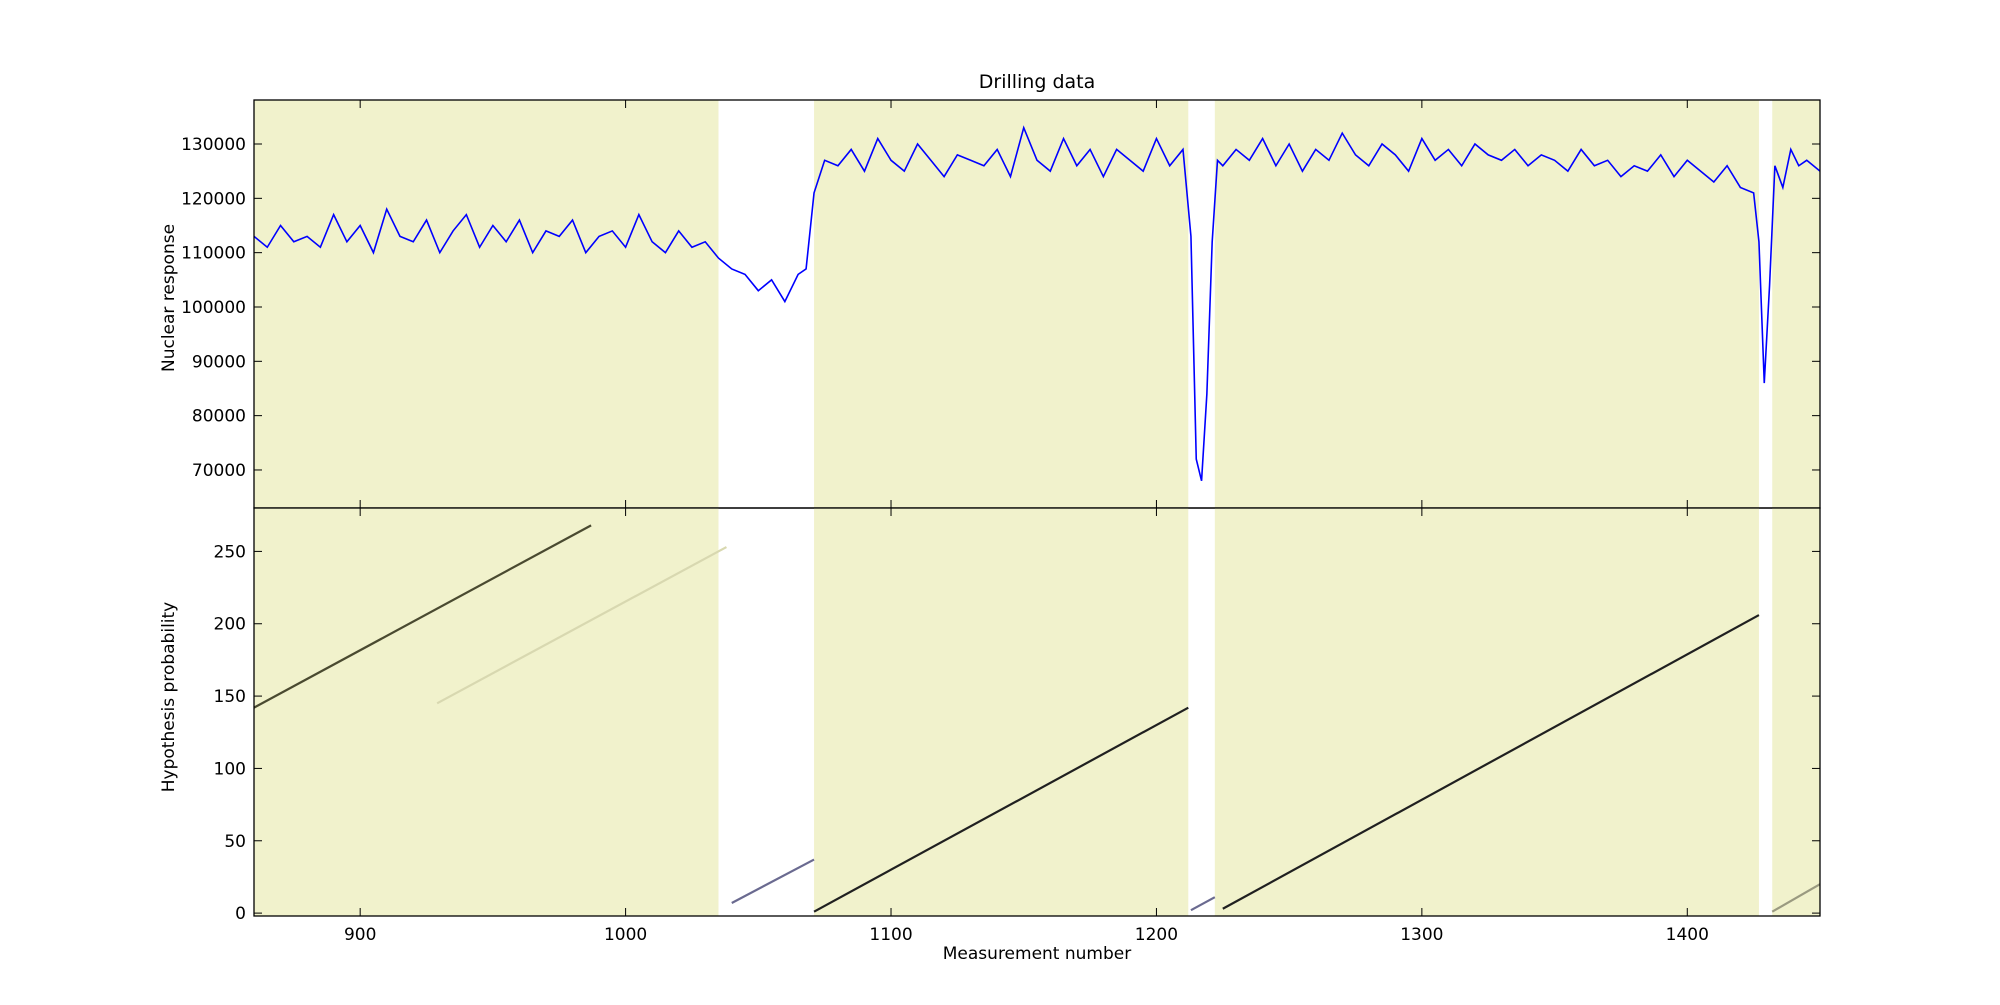 This screenshot has height=1005, width=2000. Describe the element at coordinates (169, 697) in the screenshot. I see `y-axis-label: Hypothesis probability` at that location.